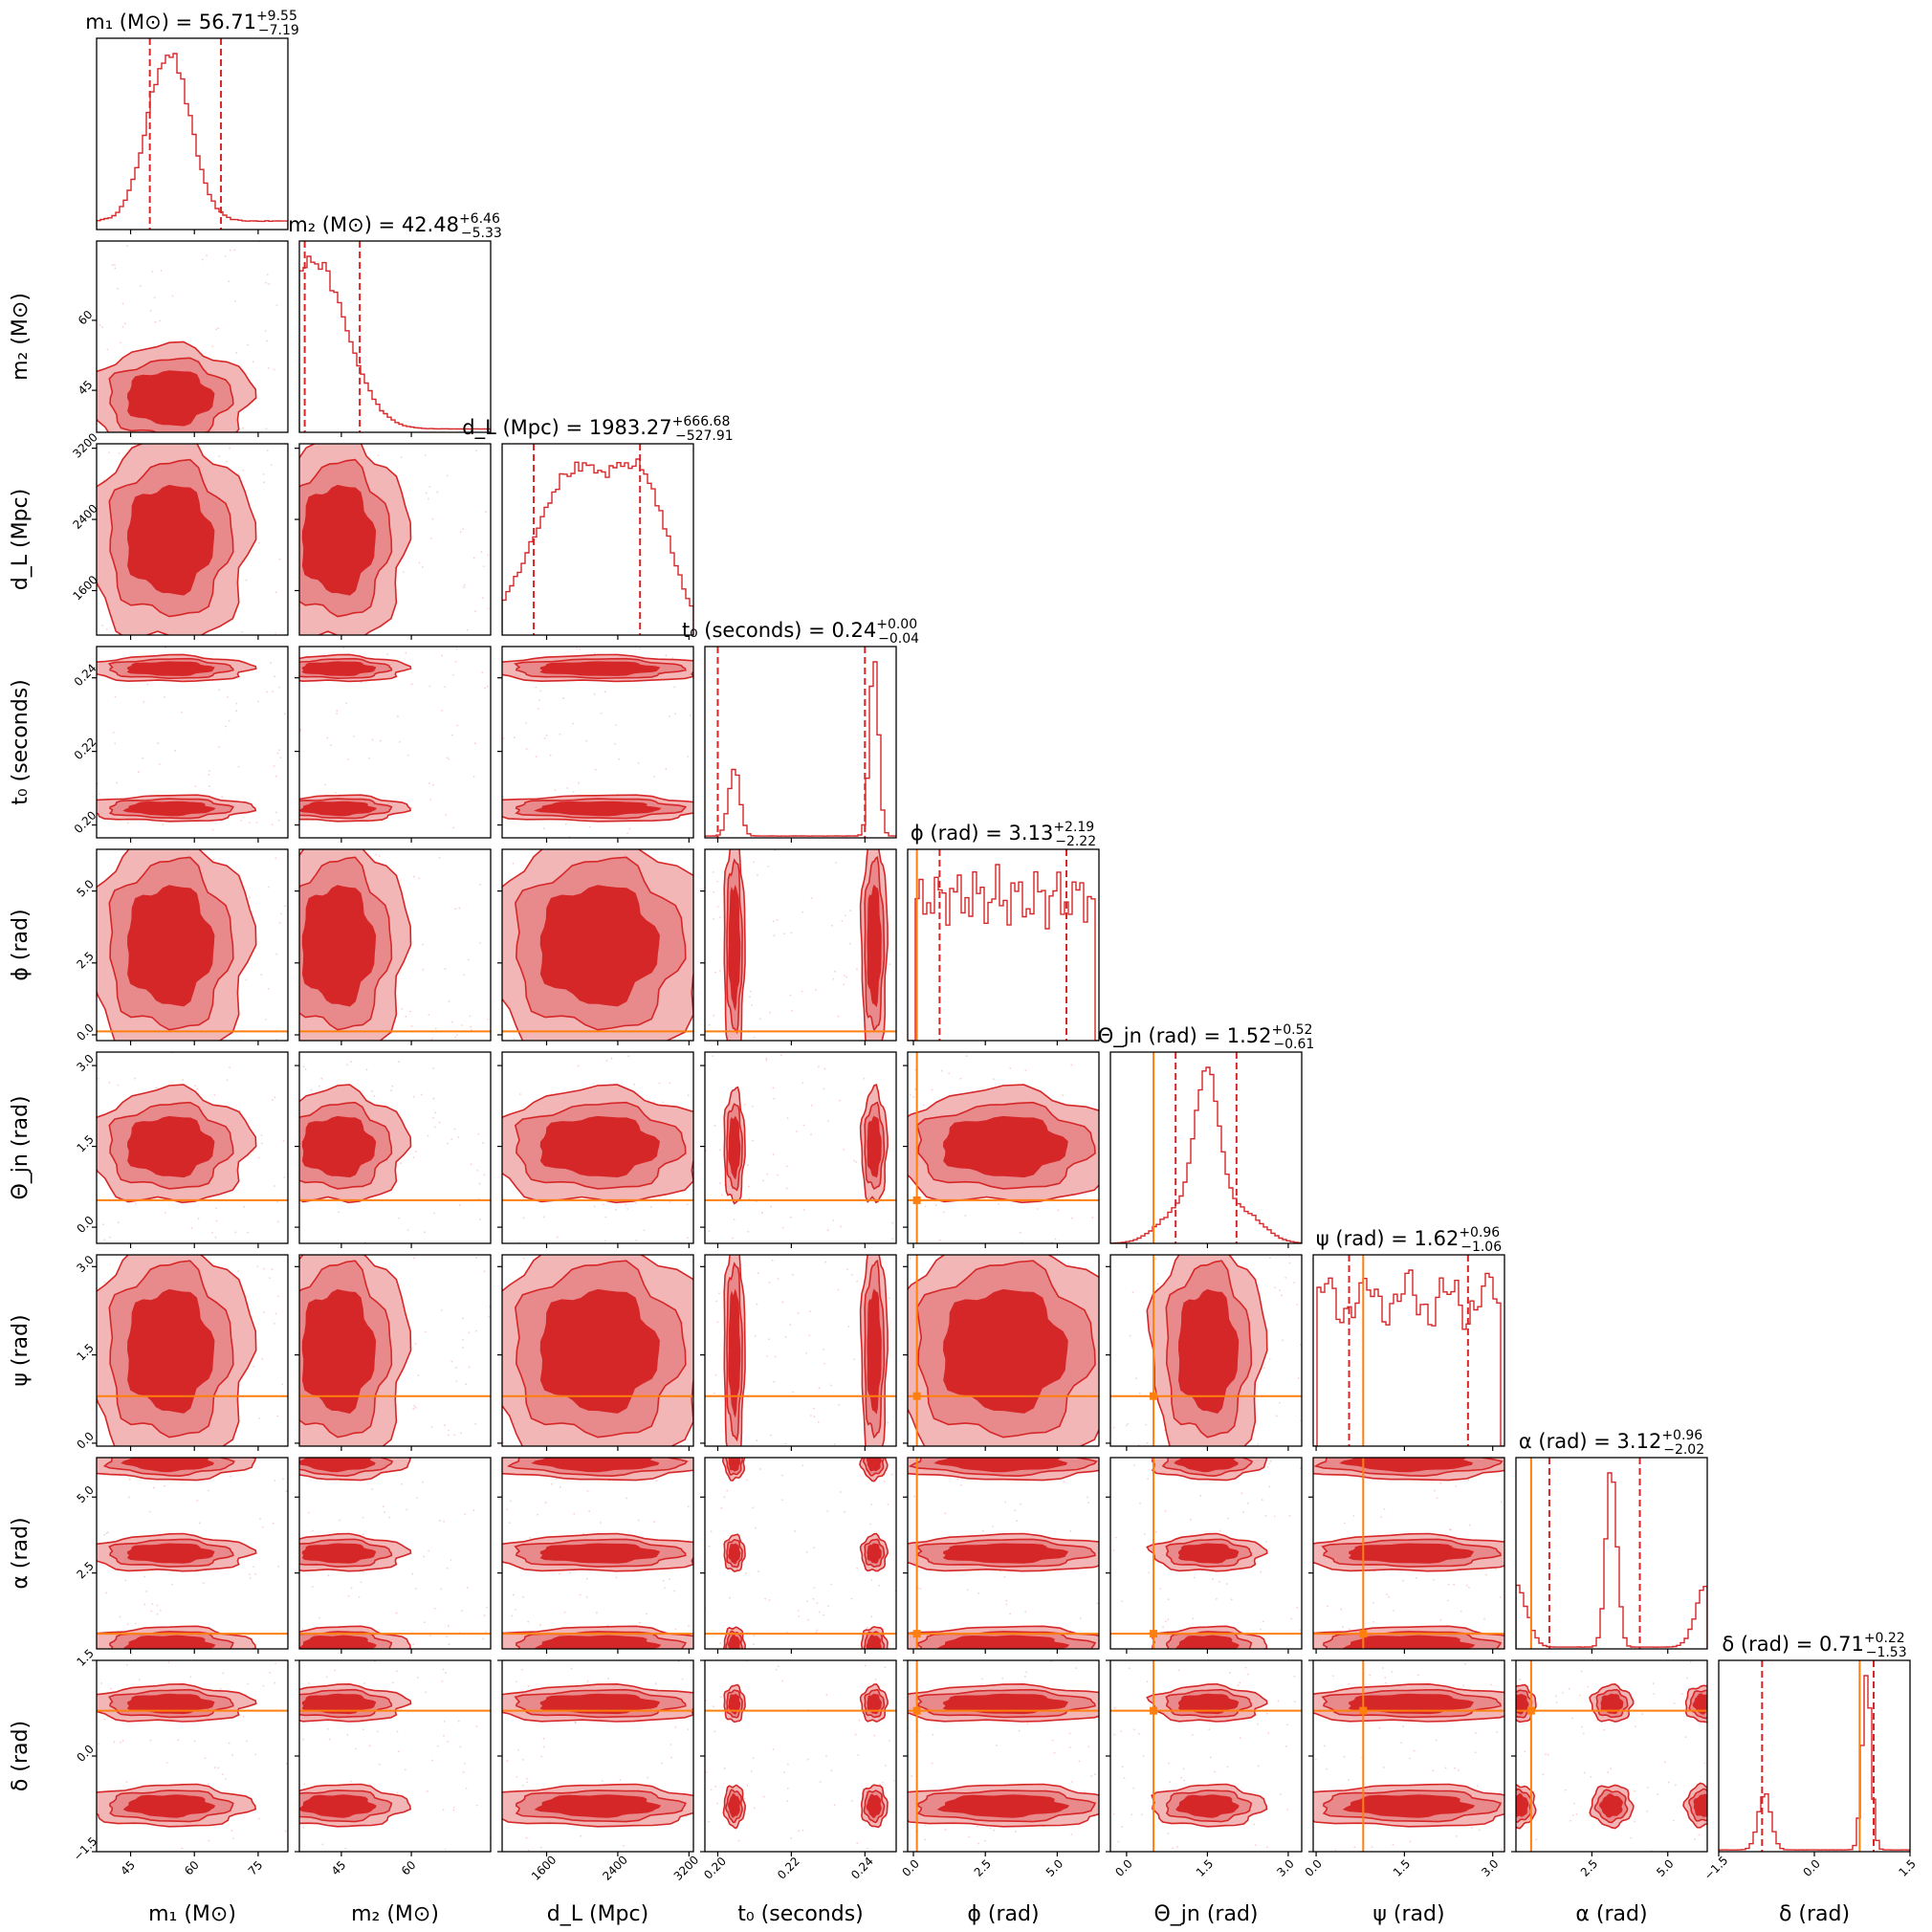 The height and width of the screenshot is (1932, 1932). Describe the element at coordinates (1404, 1769) in the screenshot. I see `contour-panel-delta-vs-psi: 0.0 1.5 3.0` at that location.